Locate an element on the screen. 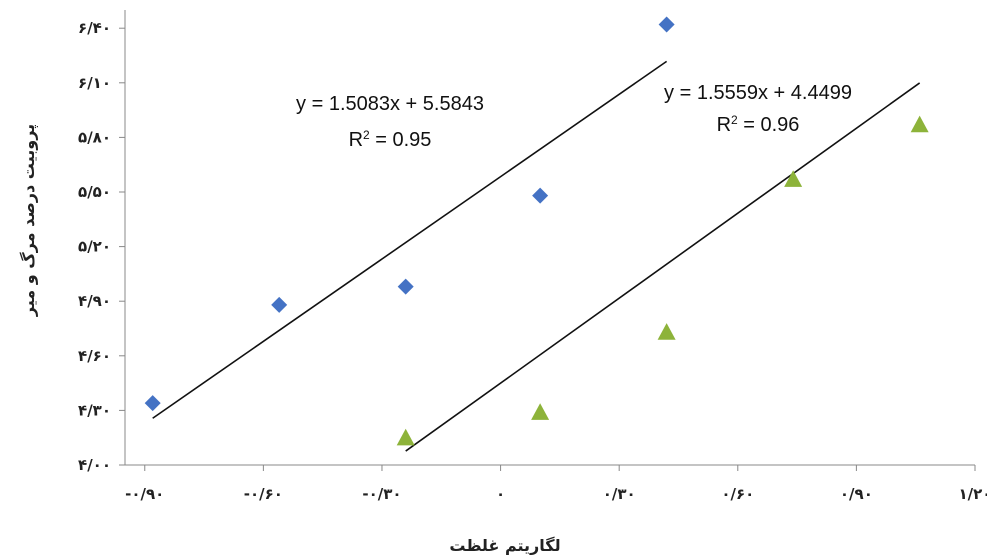 Image resolution: width=987 pixels, height=559 pixels. x-tick-label: -۰/۹۰ is located at coordinates (144, 494).